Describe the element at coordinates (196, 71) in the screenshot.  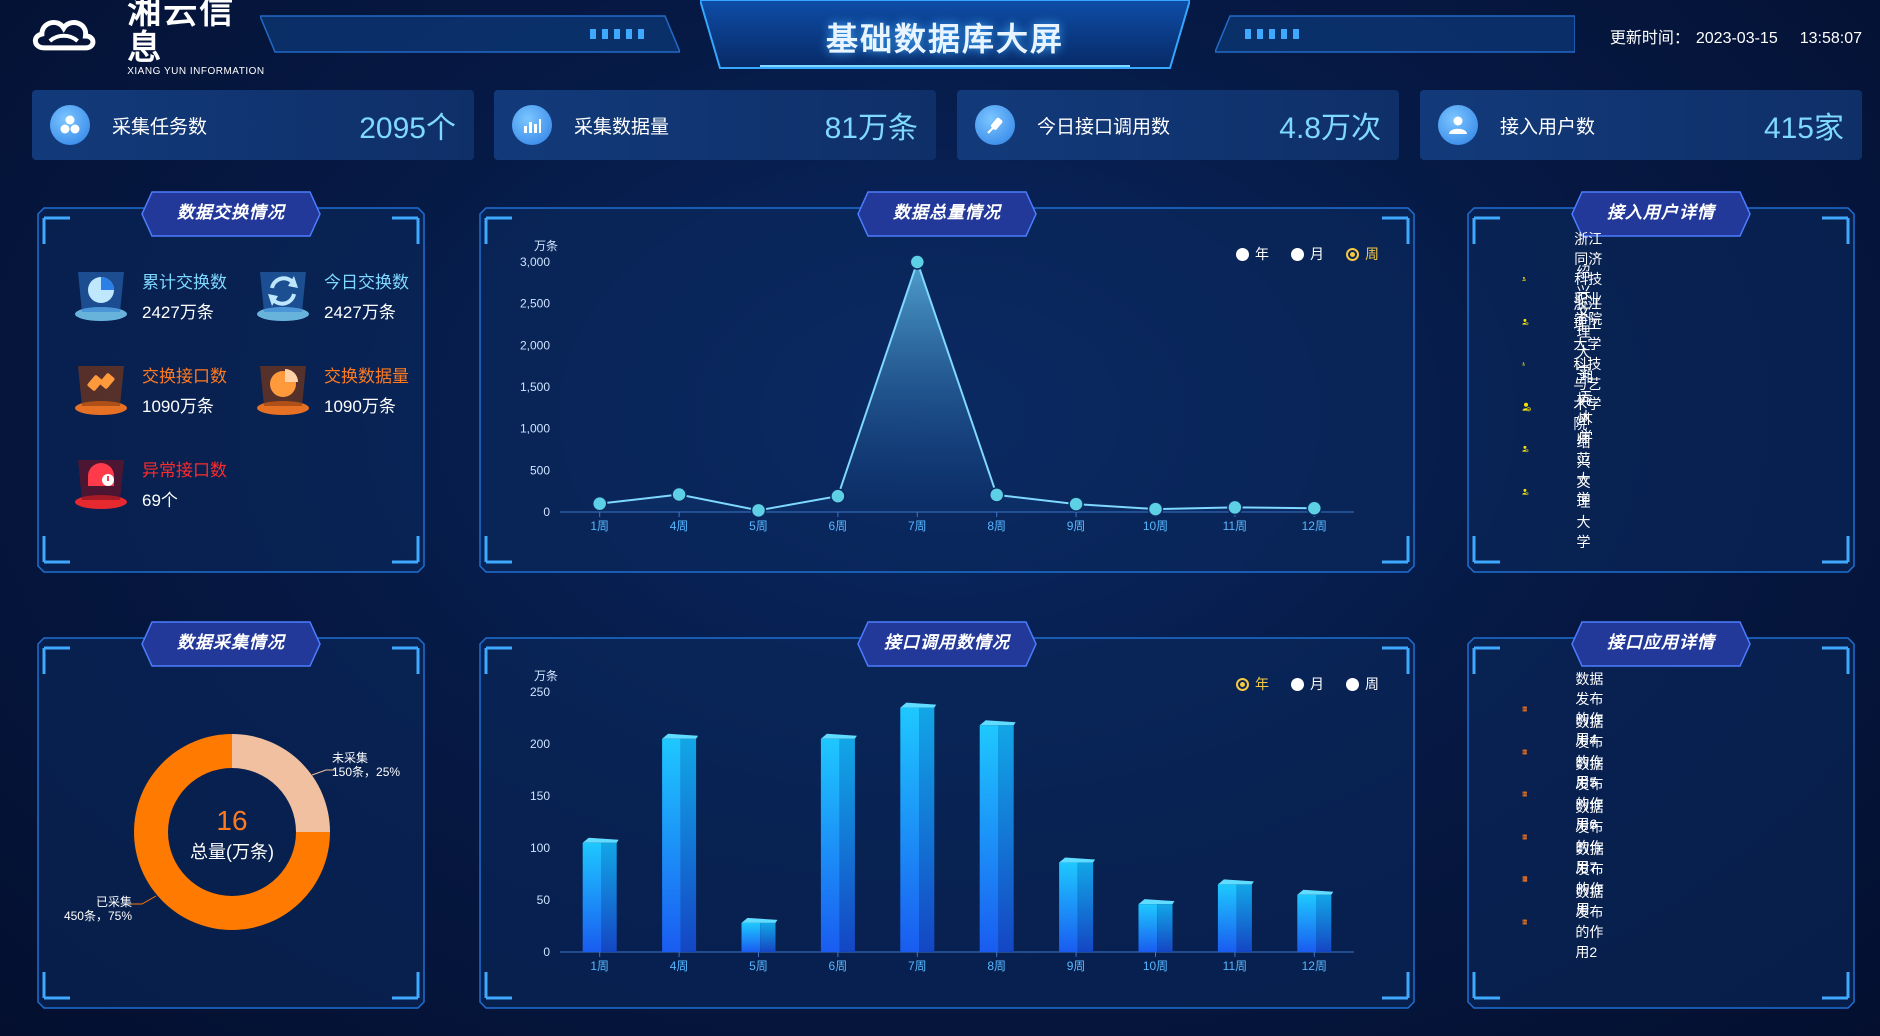
I see `logo-subtitle: XIANG YUN INFORMATION` at that location.